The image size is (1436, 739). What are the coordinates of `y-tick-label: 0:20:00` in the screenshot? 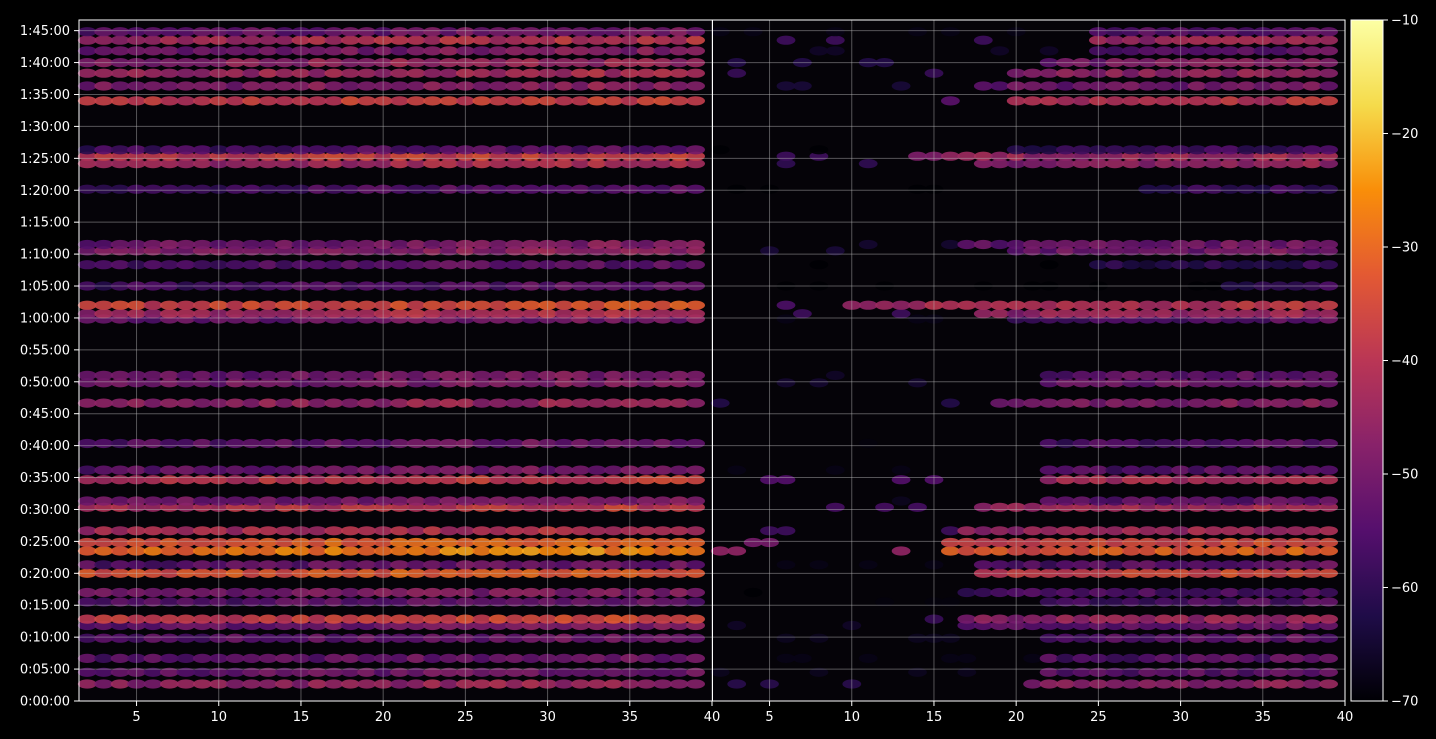 It's located at (45, 574).